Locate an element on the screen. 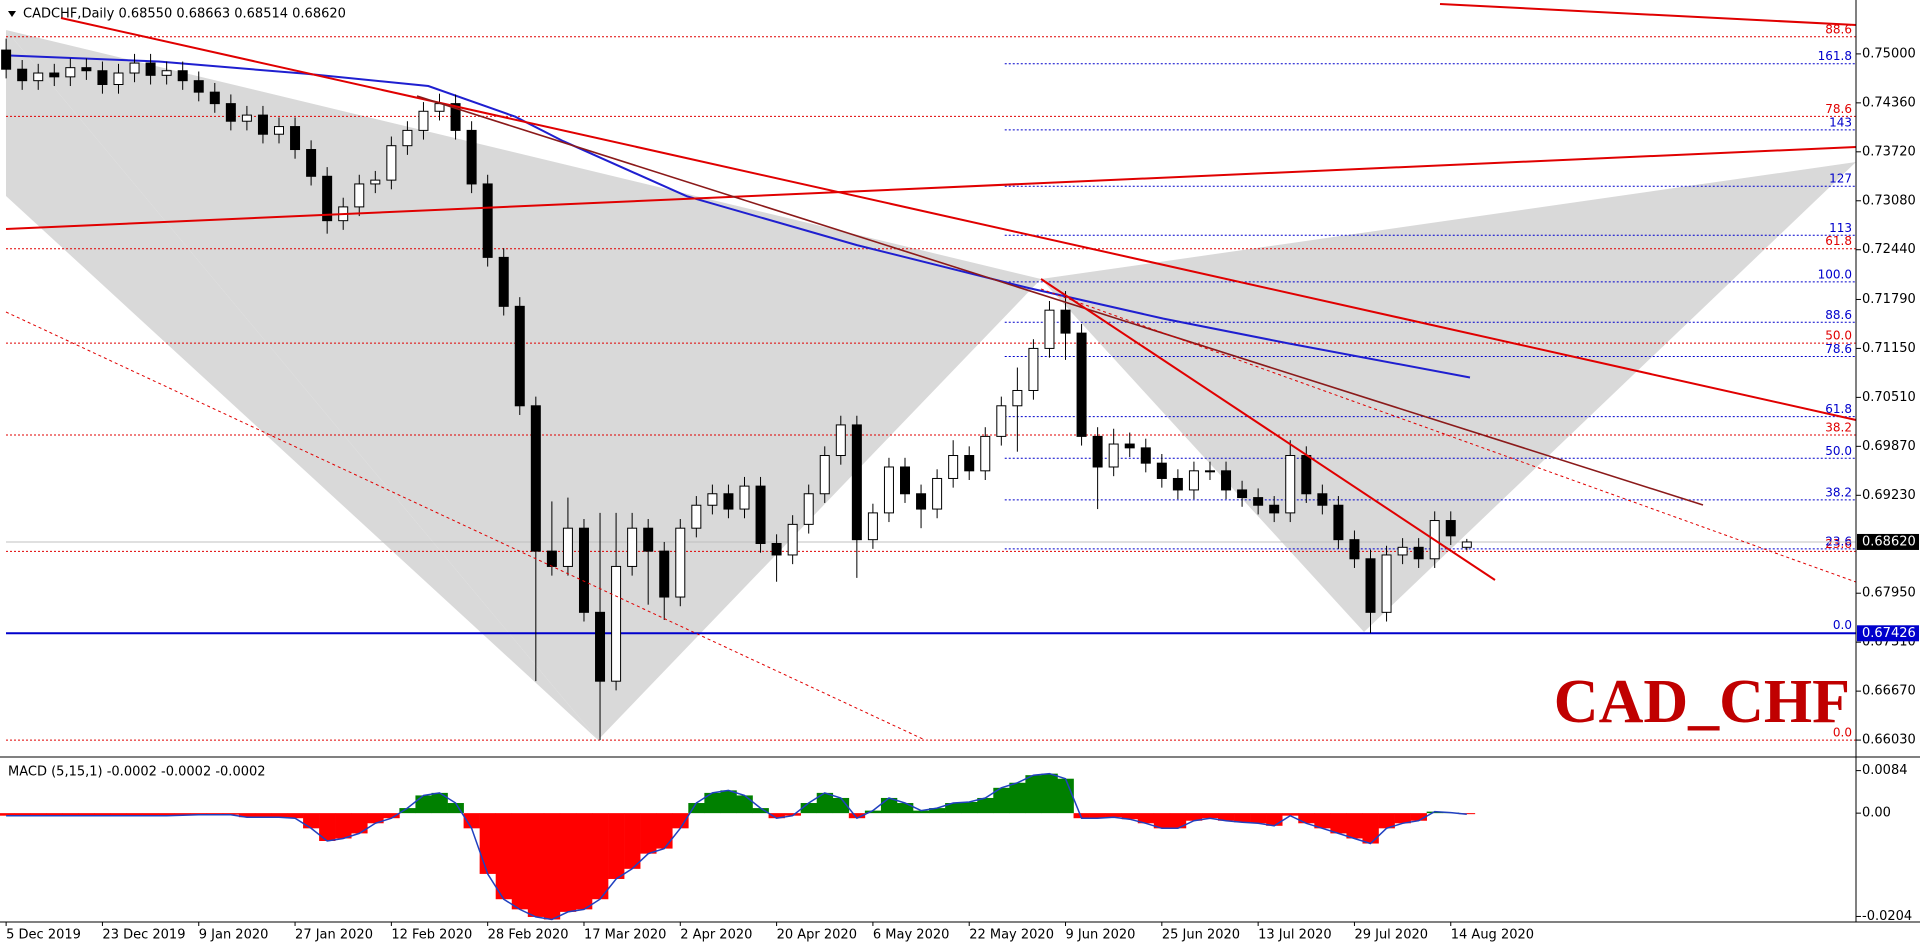 The width and height of the screenshot is (1920, 950). y-tick-label: -0.0204 is located at coordinates (1887, 916).